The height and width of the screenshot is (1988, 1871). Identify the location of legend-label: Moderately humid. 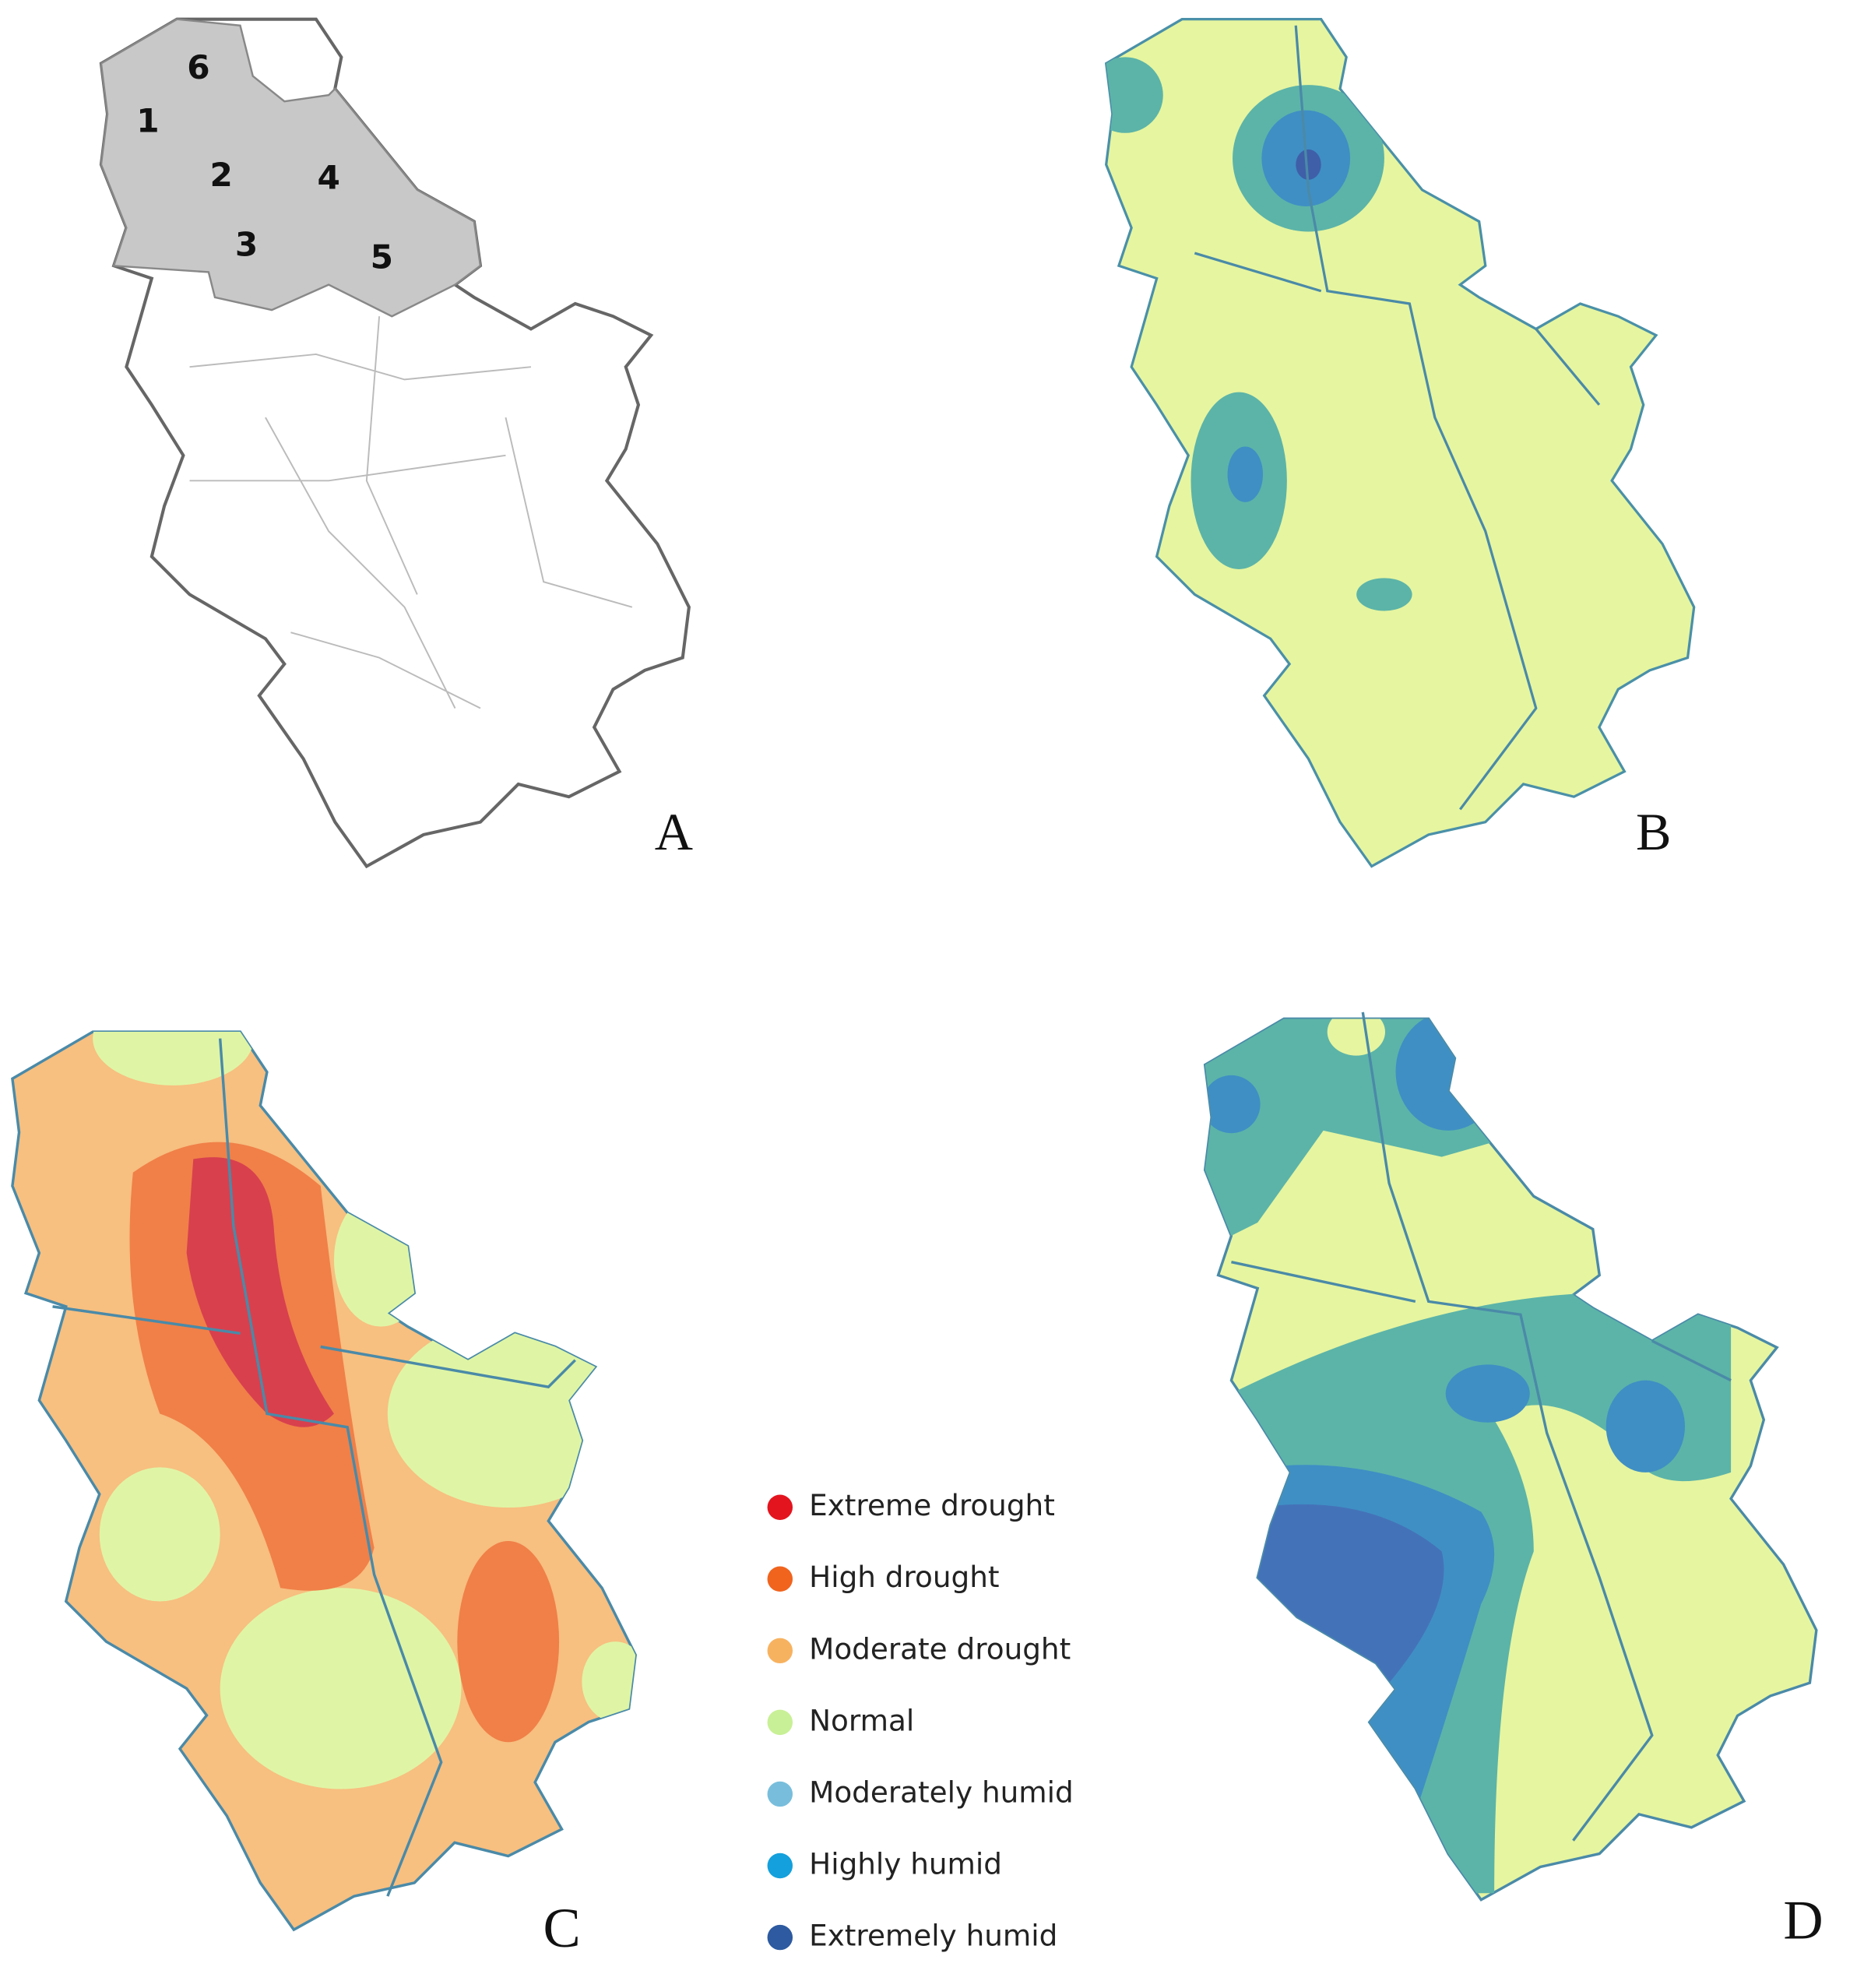
(941, 1792).